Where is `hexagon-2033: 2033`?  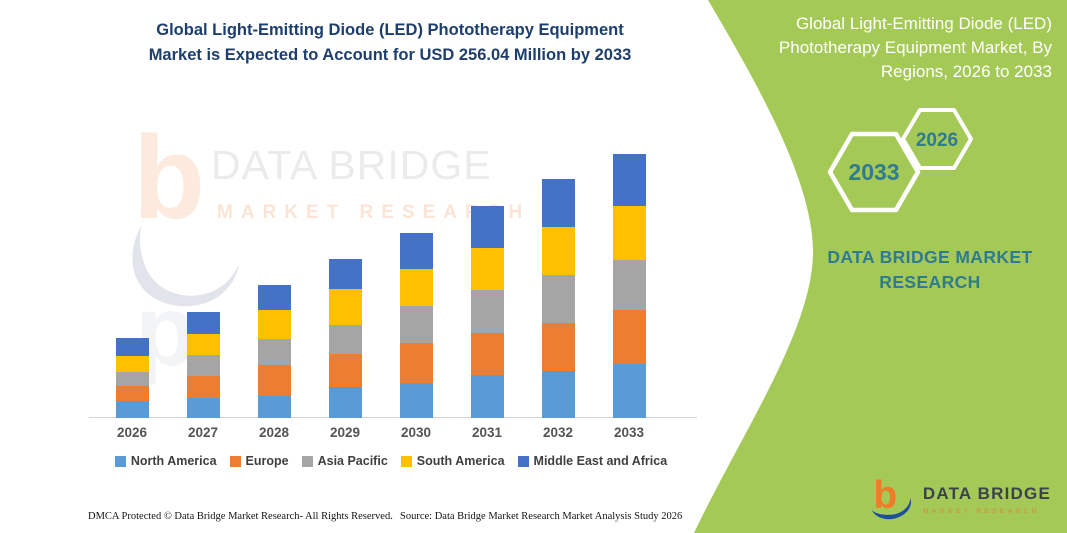 hexagon-2033: 2033 is located at coordinates (874, 172).